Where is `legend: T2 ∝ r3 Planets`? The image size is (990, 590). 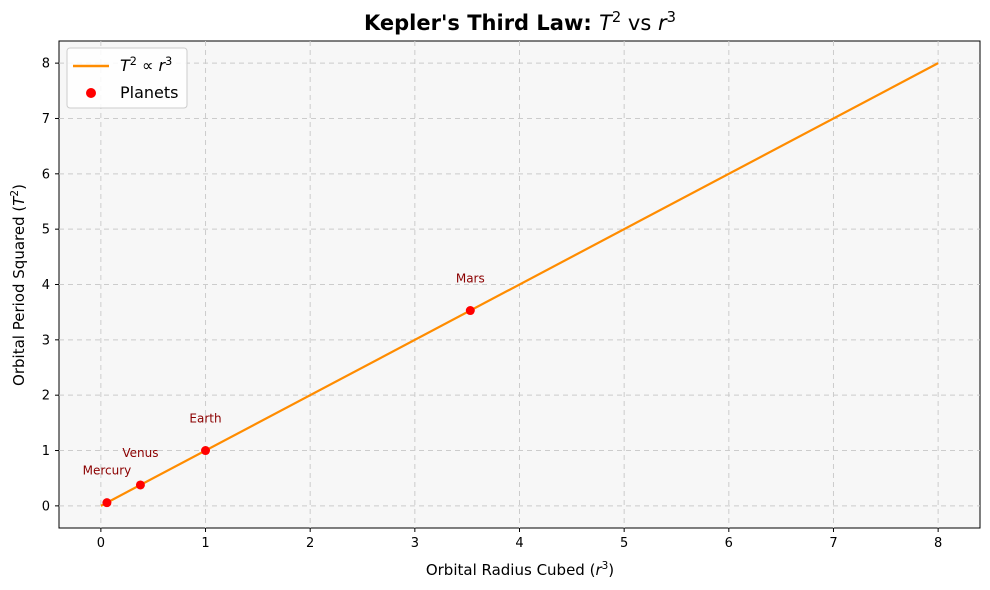
legend: T2 ∝ r3 Planets is located at coordinates (127, 78).